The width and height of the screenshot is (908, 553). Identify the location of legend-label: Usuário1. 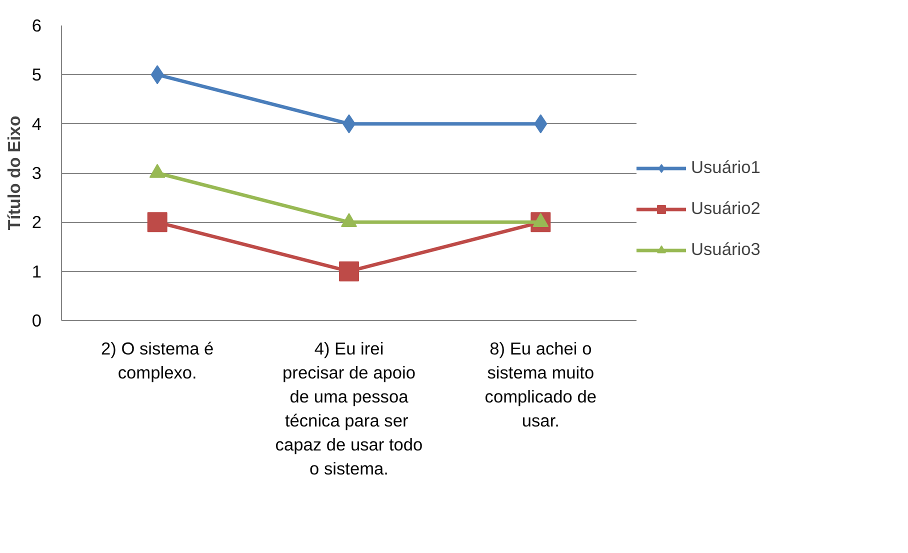
(725, 167).